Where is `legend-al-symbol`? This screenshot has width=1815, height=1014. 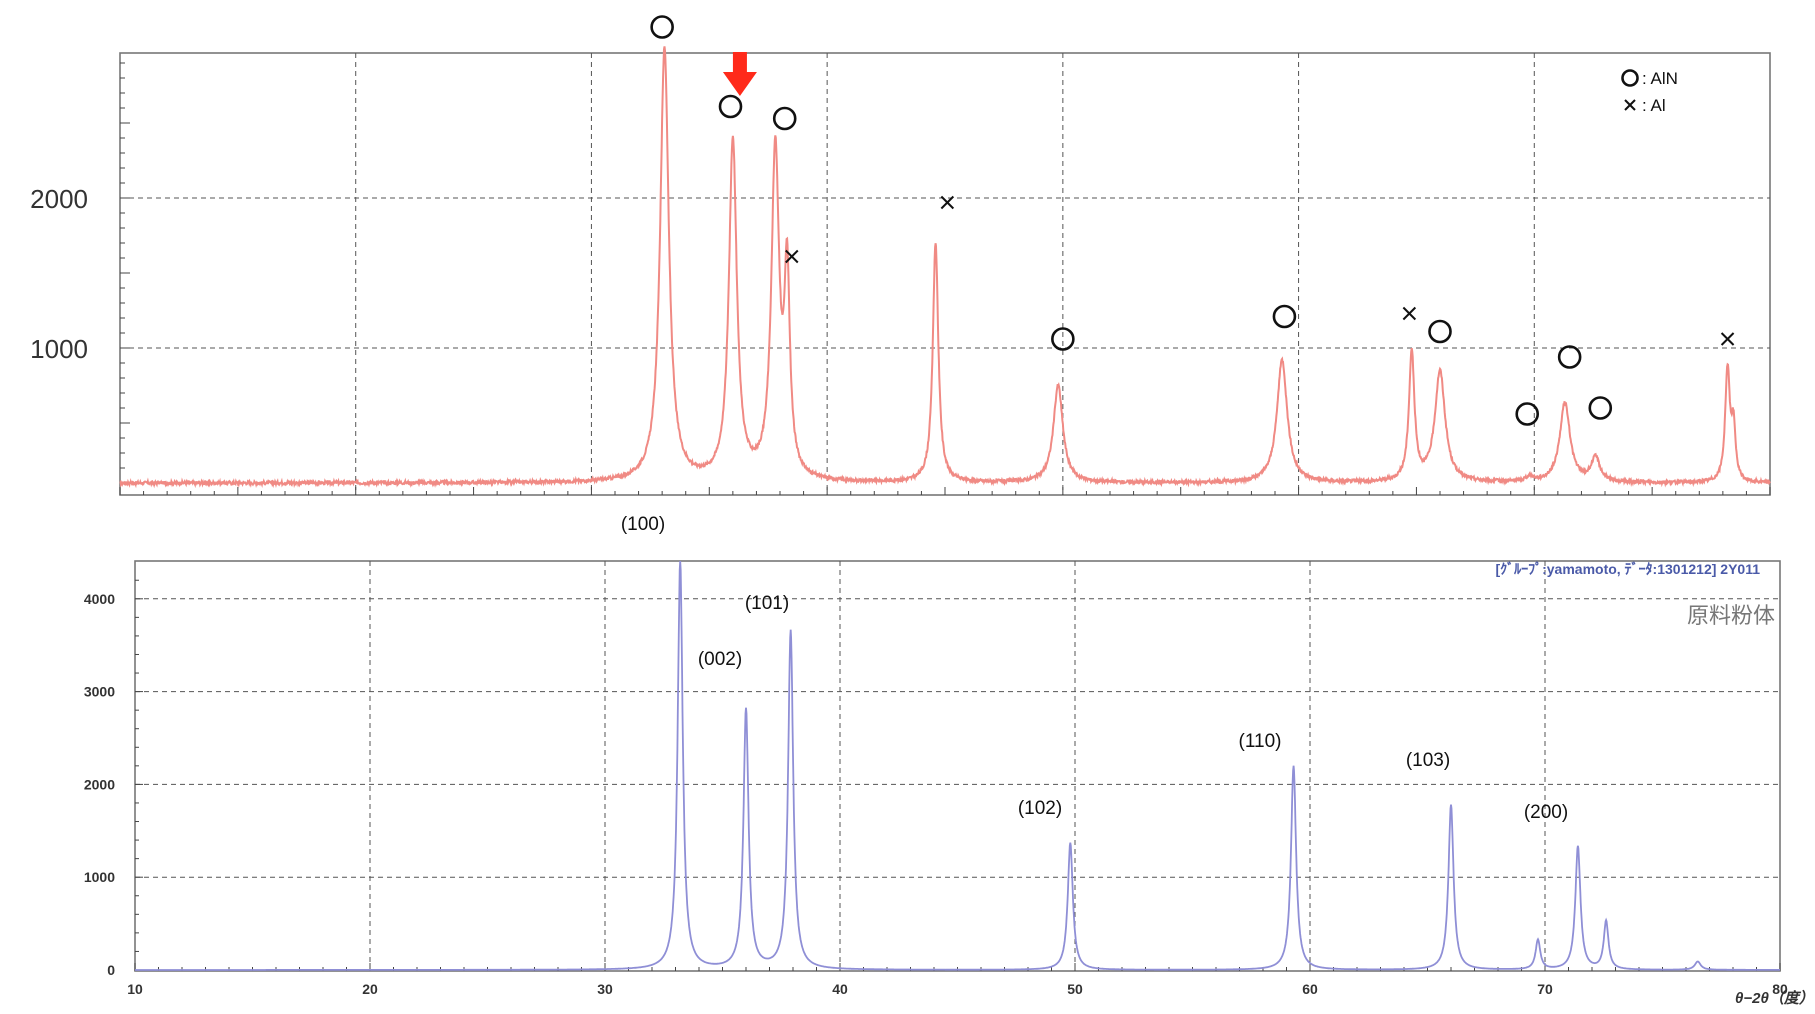 legend-al-symbol is located at coordinates (1630, 105).